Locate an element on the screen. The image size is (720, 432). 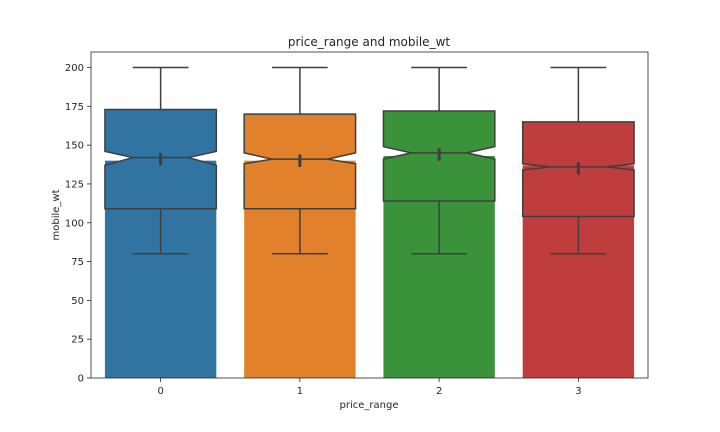
y-tick-label-100: 100 is located at coordinates (74, 223).